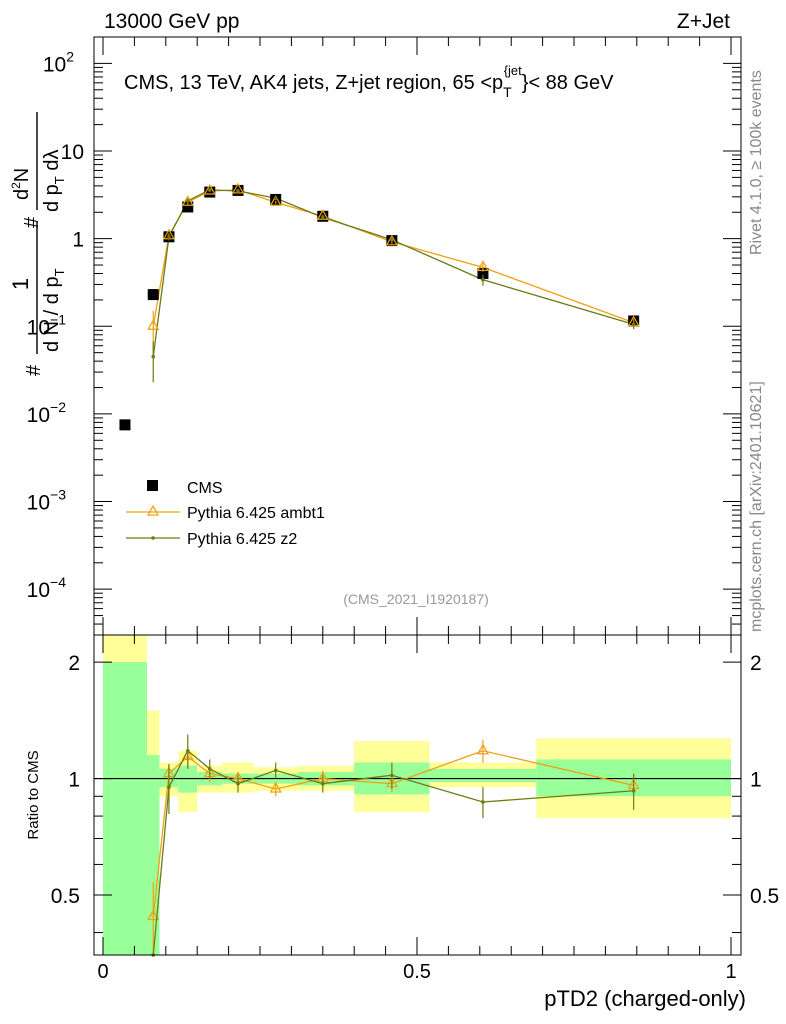 The width and height of the screenshot is (786, 1024). I want to click on legend-z2-label: Pythia 6.425 z2, so click(242, 539).